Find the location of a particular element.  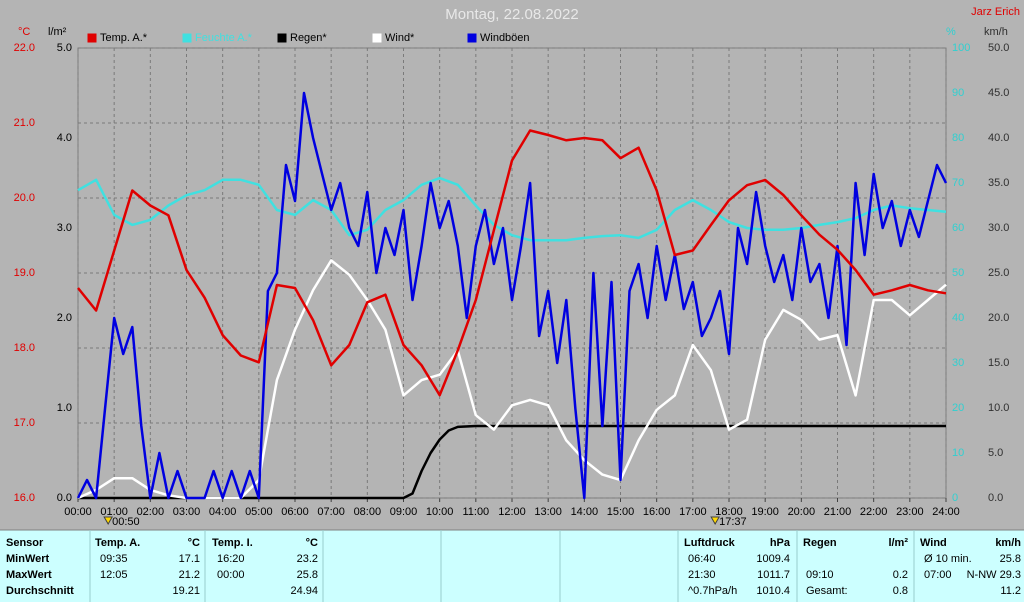

cell-time: 21:30 is located at coordinates (702, 575).